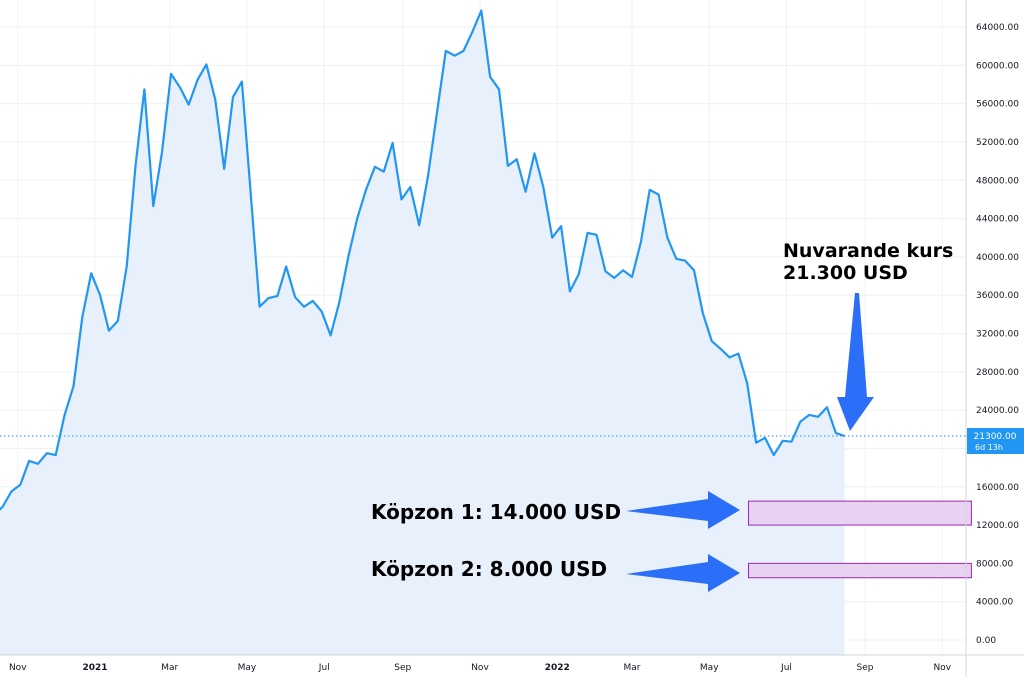 This screenshot has width=1024, height=677. I want to click on y-tick-label: 56000.00, so click(997, 105).